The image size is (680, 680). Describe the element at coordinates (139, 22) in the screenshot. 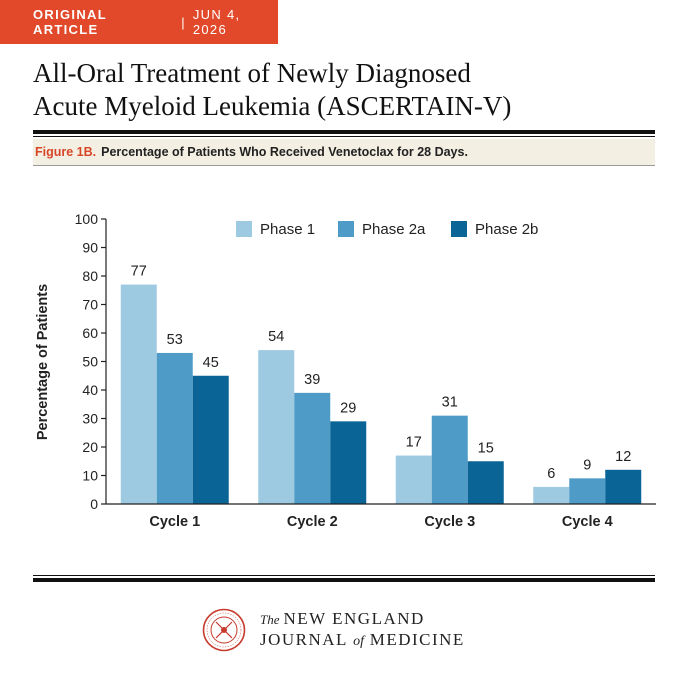

I see `article-type-banner: ORIGINAL ARTICLE | JUN 4, 2026` at that location.